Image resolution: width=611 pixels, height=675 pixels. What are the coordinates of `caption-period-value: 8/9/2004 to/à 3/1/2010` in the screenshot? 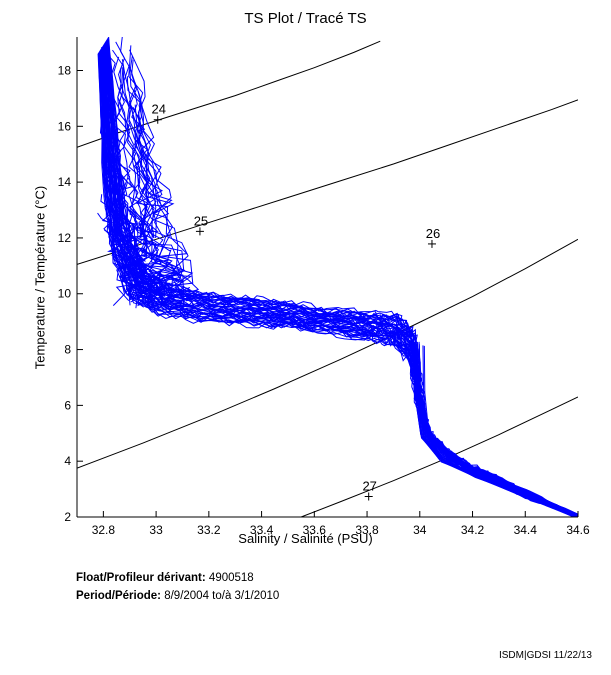 It's located at (222, 596).